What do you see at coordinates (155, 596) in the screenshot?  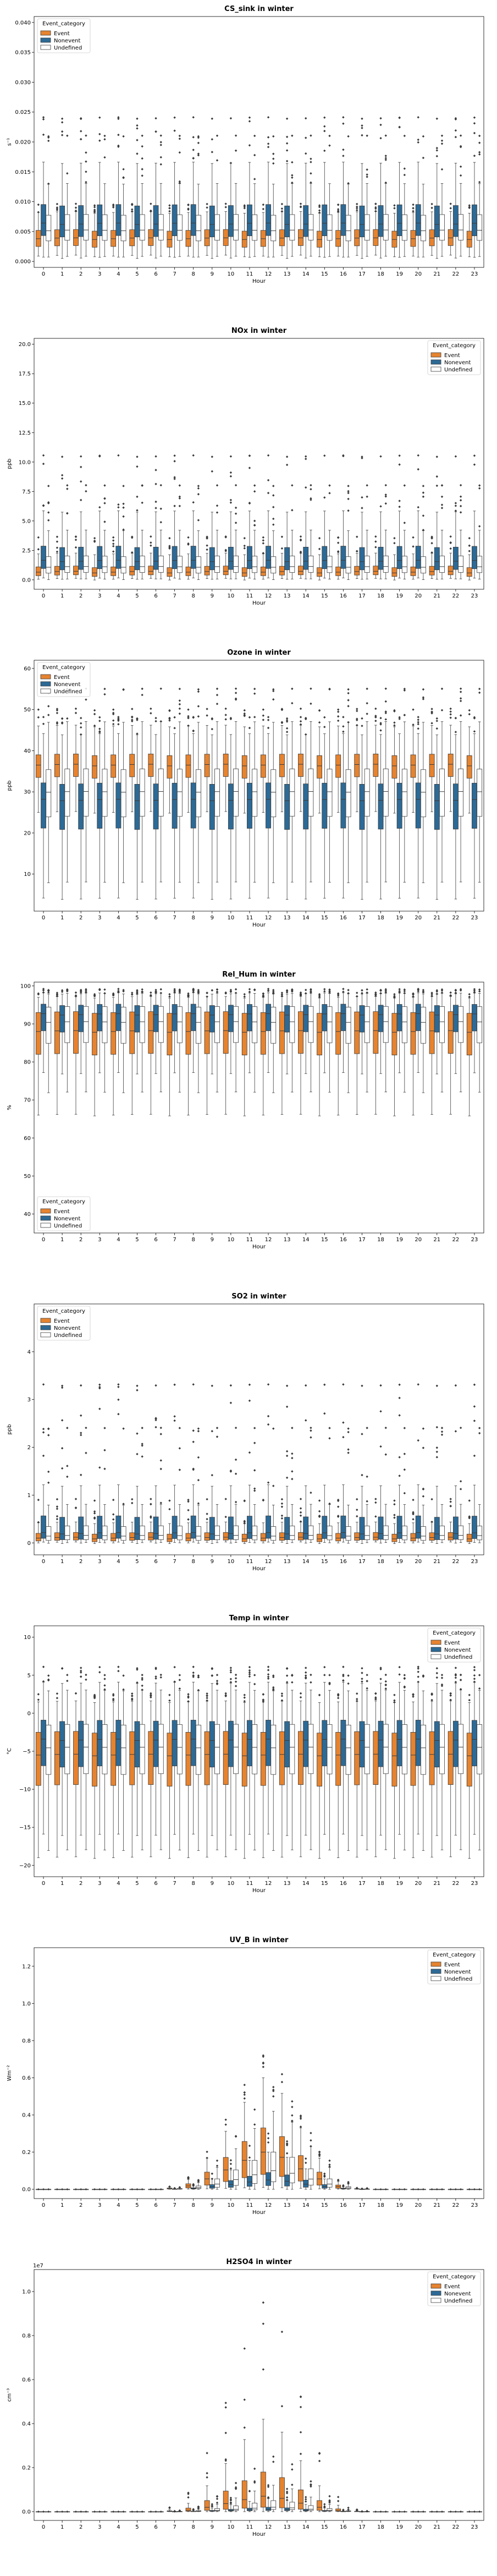 I see `x-tick-label: 6` at bounding box center [155, 596].